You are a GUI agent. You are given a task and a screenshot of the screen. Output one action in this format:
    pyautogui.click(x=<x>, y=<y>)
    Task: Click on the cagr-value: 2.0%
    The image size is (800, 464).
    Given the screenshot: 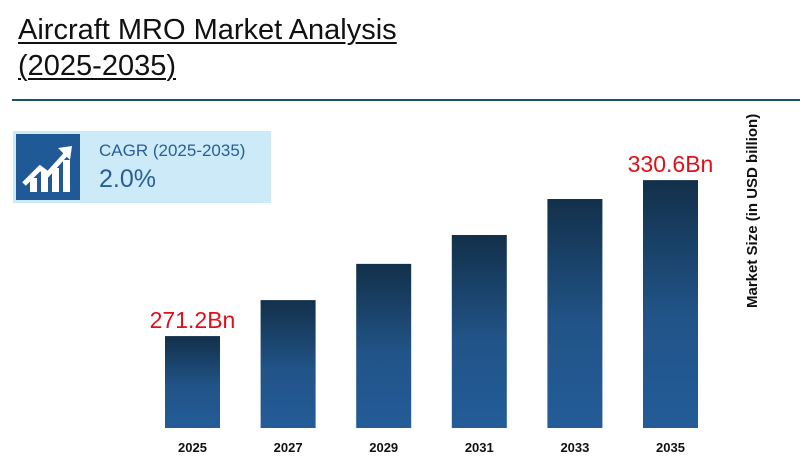 What is the action you would take?
    pyautogui.click(x=127, y=179)
    